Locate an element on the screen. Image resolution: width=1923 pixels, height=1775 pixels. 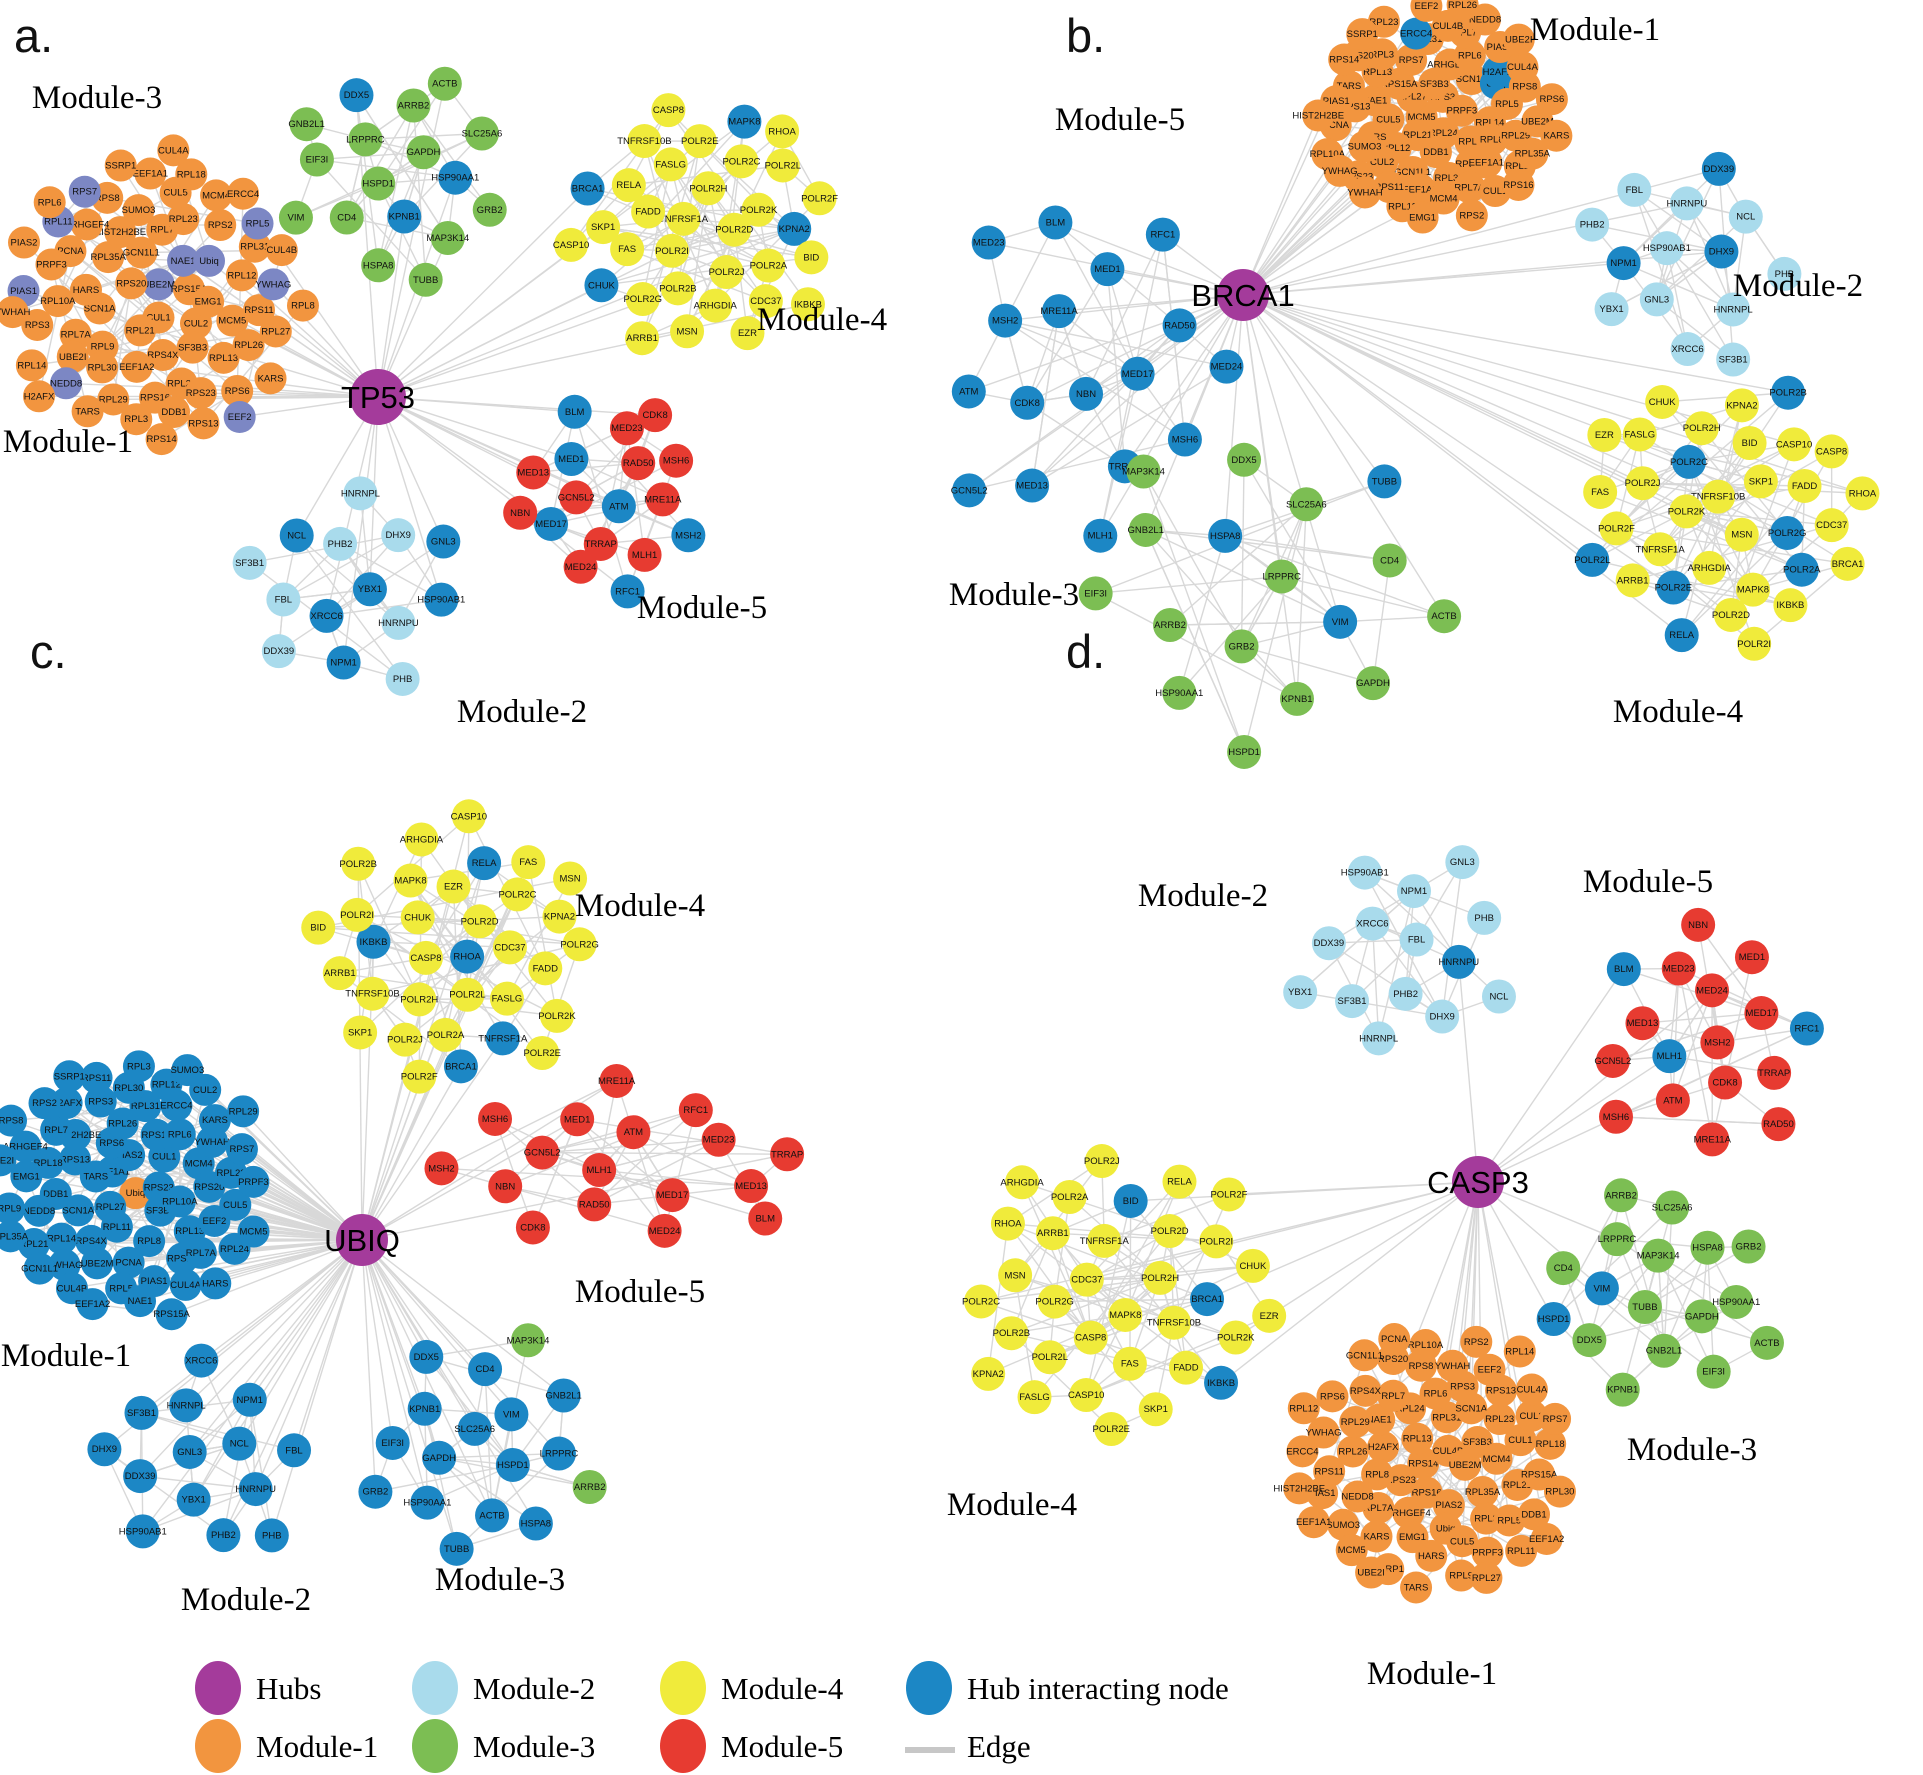
node-CDK8 is located at coordinates (532, 1227).